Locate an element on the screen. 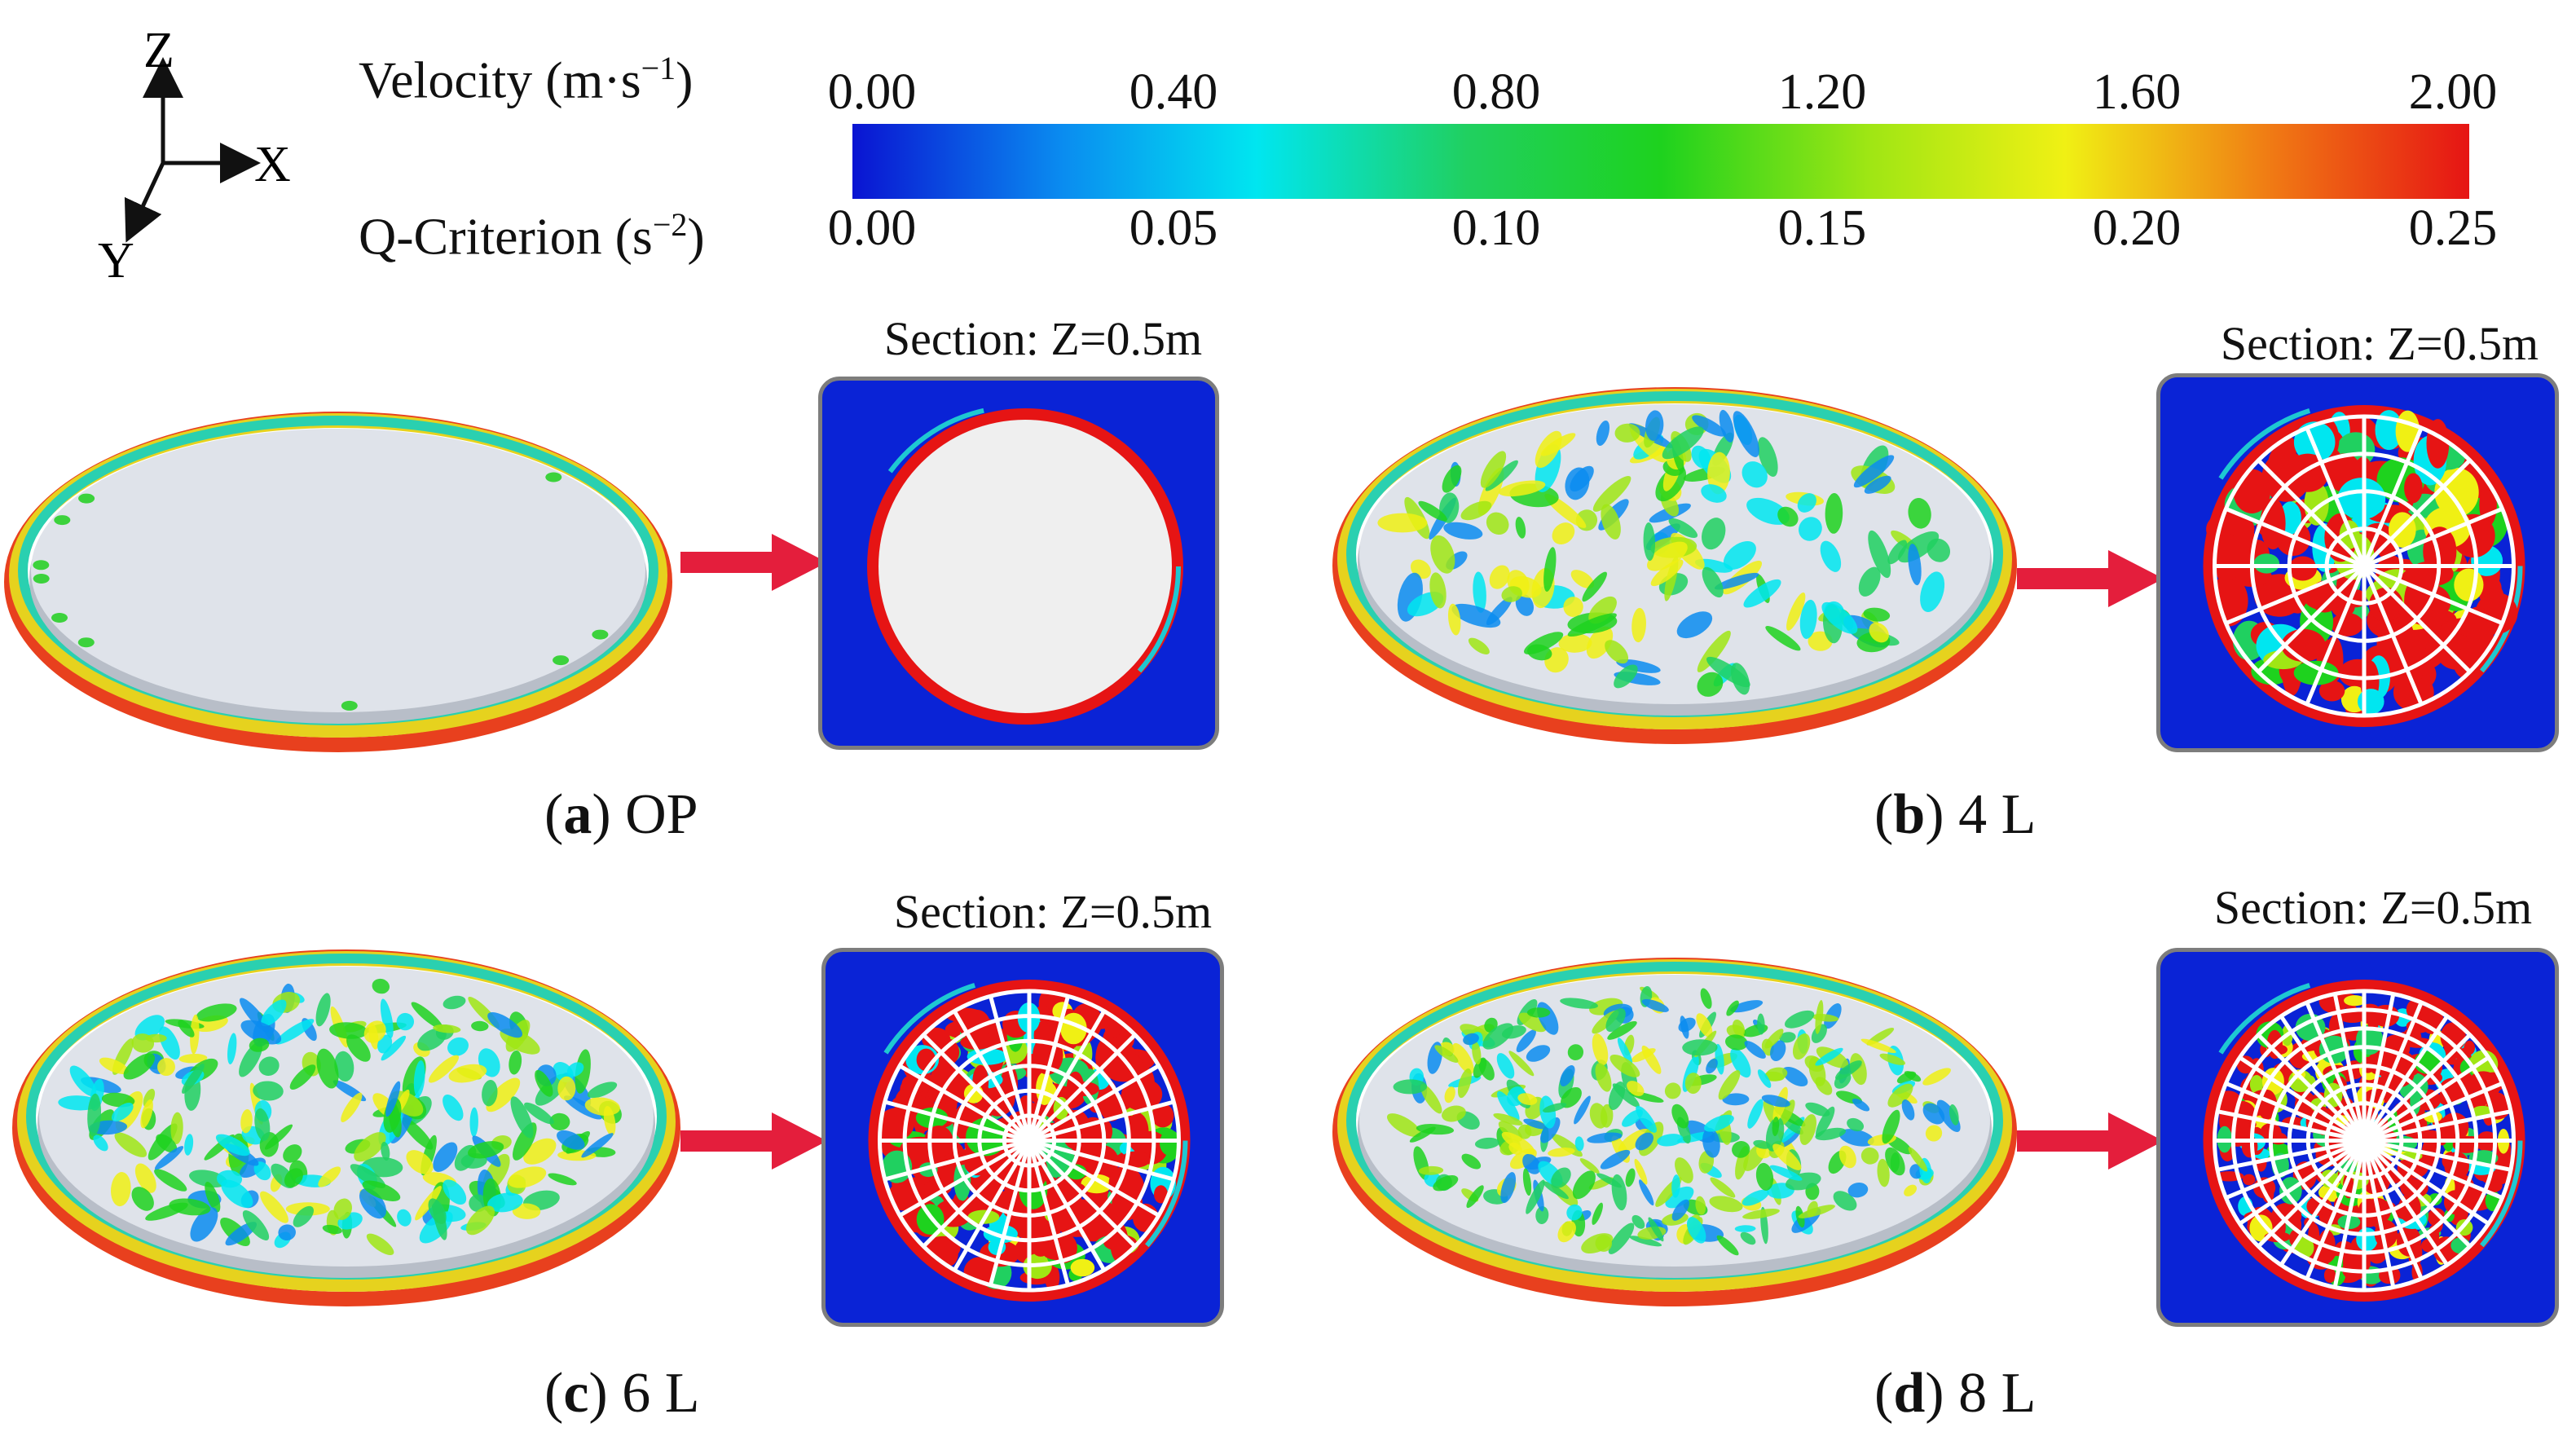  panel-b-name: 4 L is located at coordinates (1997, 814).